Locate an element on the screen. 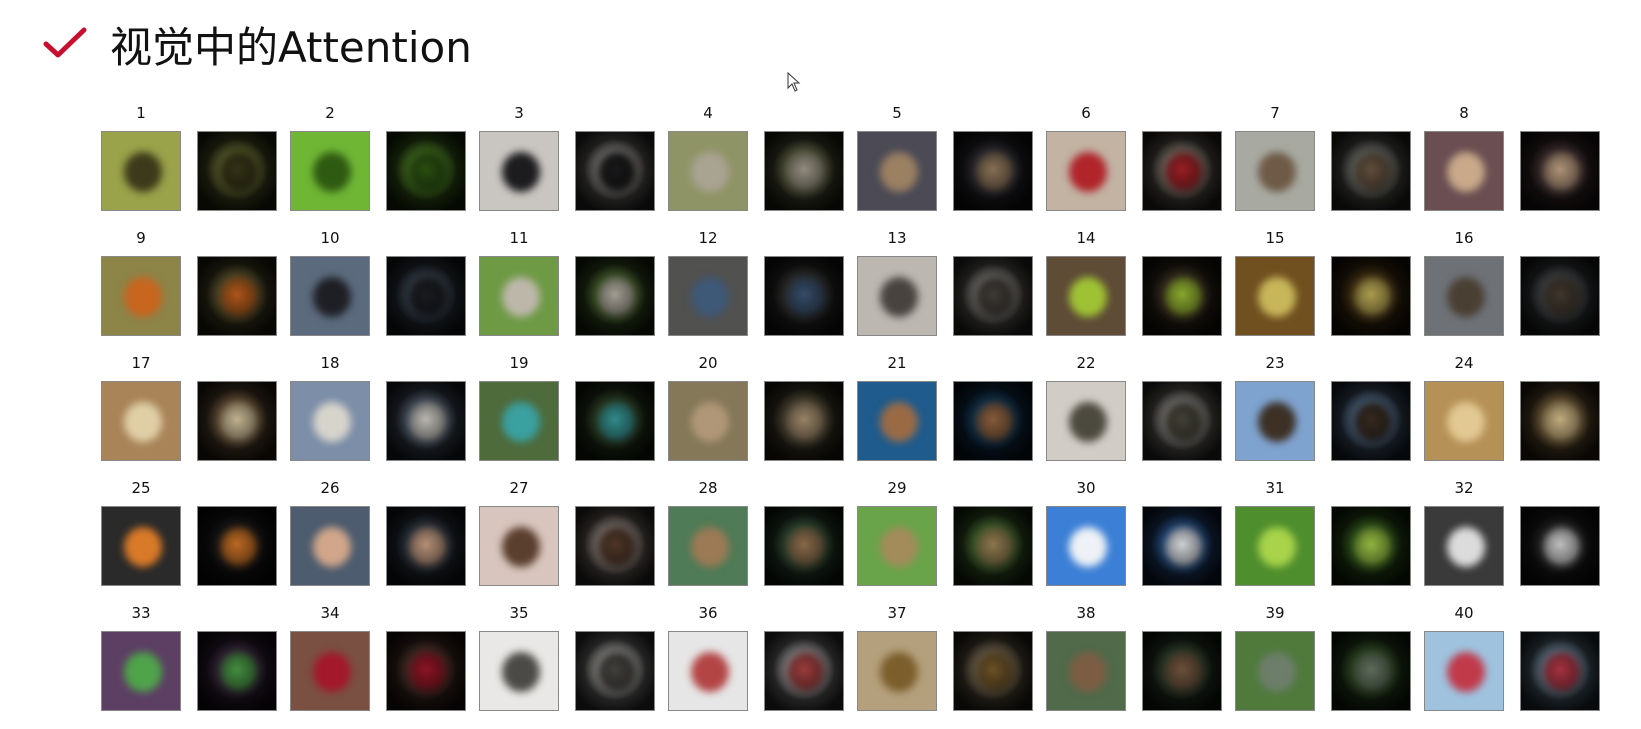 This screenshot has height=729, width=1641. image-index-label: 38 is located at coordinates (1086, 613).